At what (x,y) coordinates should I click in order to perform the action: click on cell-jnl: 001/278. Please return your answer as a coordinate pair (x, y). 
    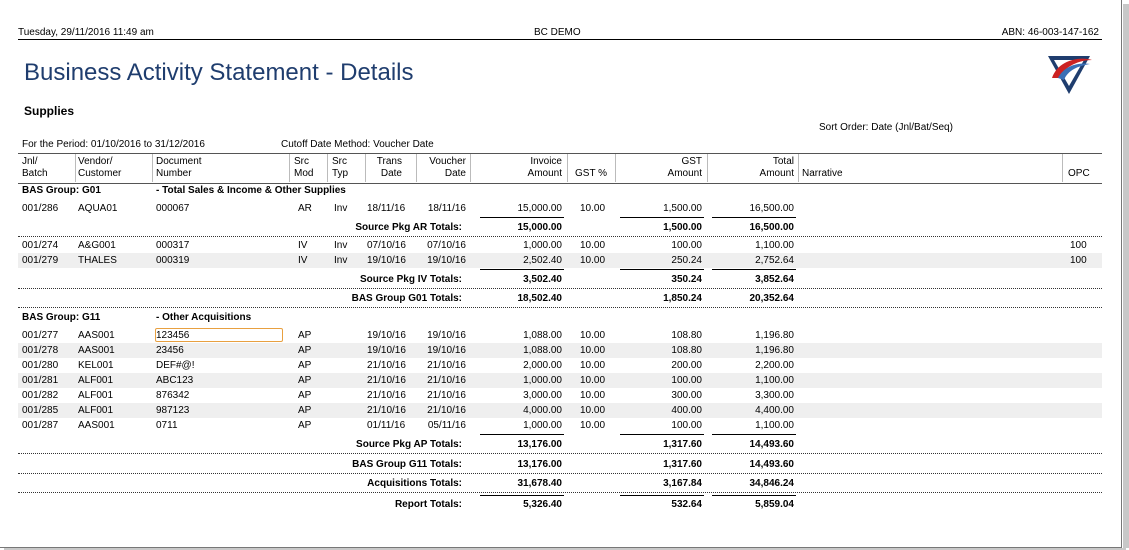
    Looking at the image, I should click on (40, 350).